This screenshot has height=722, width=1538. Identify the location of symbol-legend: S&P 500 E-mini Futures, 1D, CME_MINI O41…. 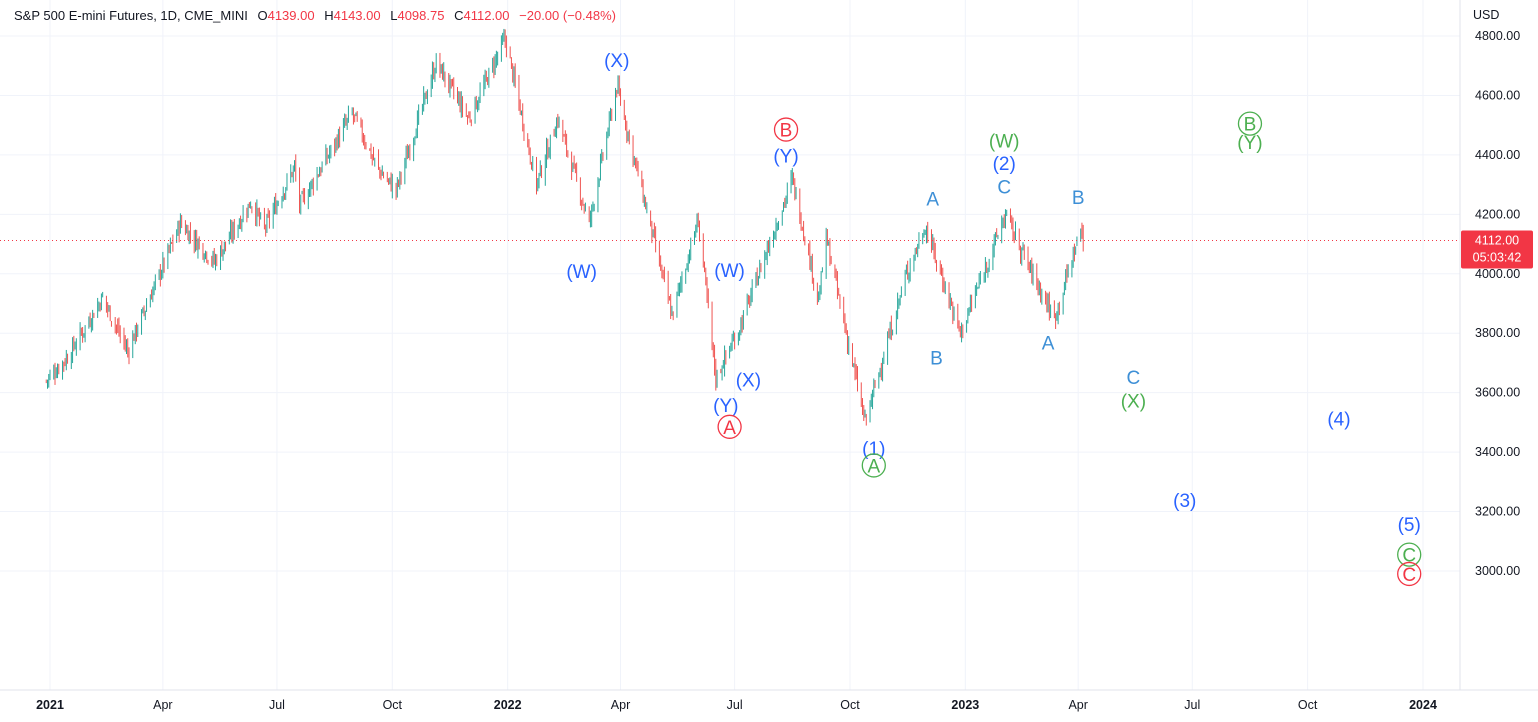
(315, 15).